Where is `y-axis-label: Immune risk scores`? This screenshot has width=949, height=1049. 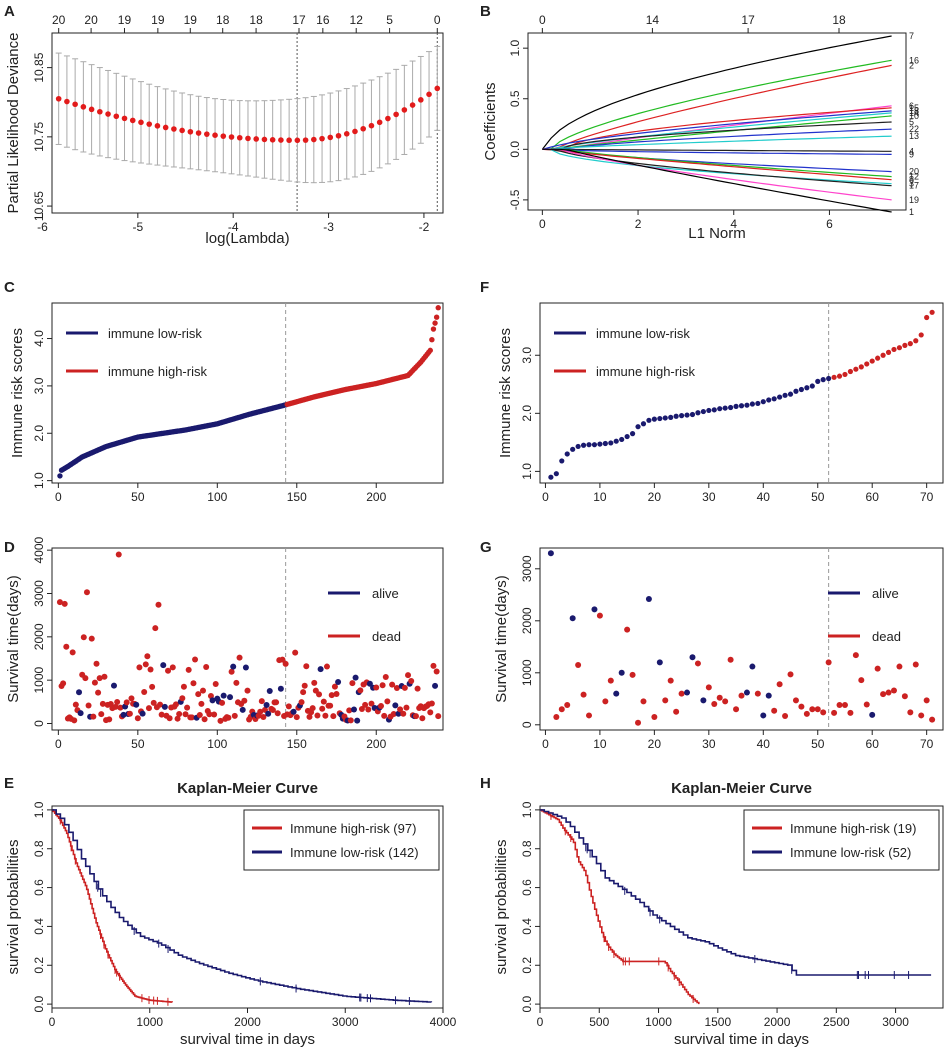
y-axis-label: Immune risk scores is located at coordinates (505, 393).